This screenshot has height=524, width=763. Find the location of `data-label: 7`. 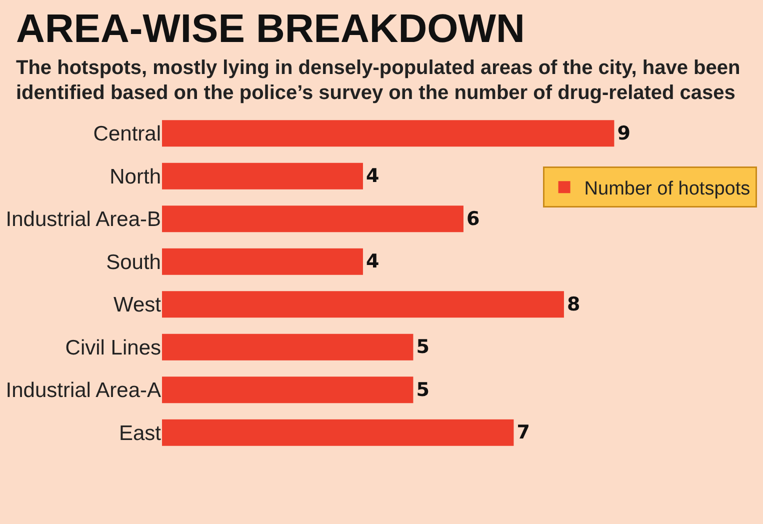

data-label: 7 is located at coordinates (523, 433).